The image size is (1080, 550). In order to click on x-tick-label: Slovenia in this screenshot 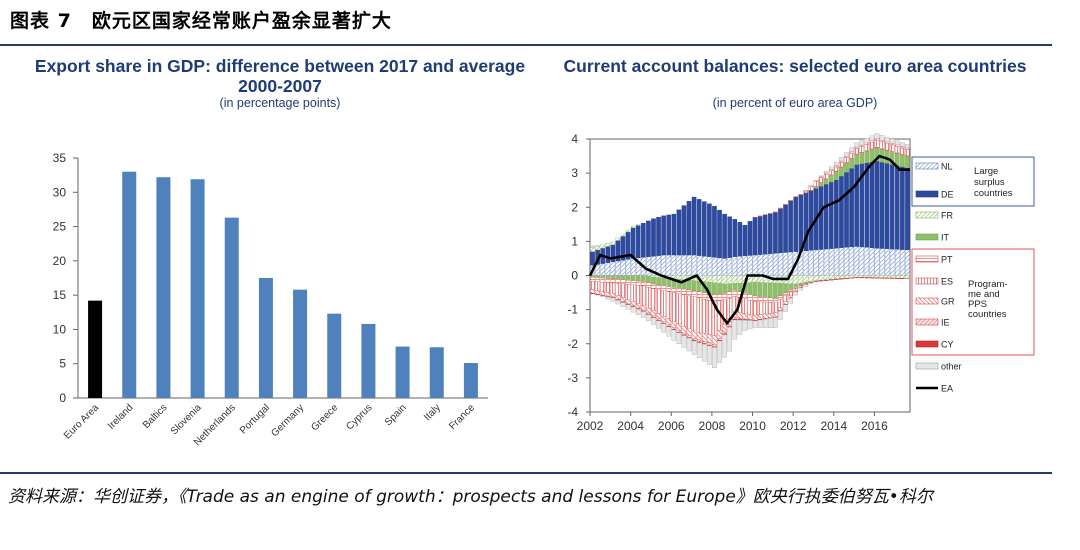, I will do `click(186, 419)`.